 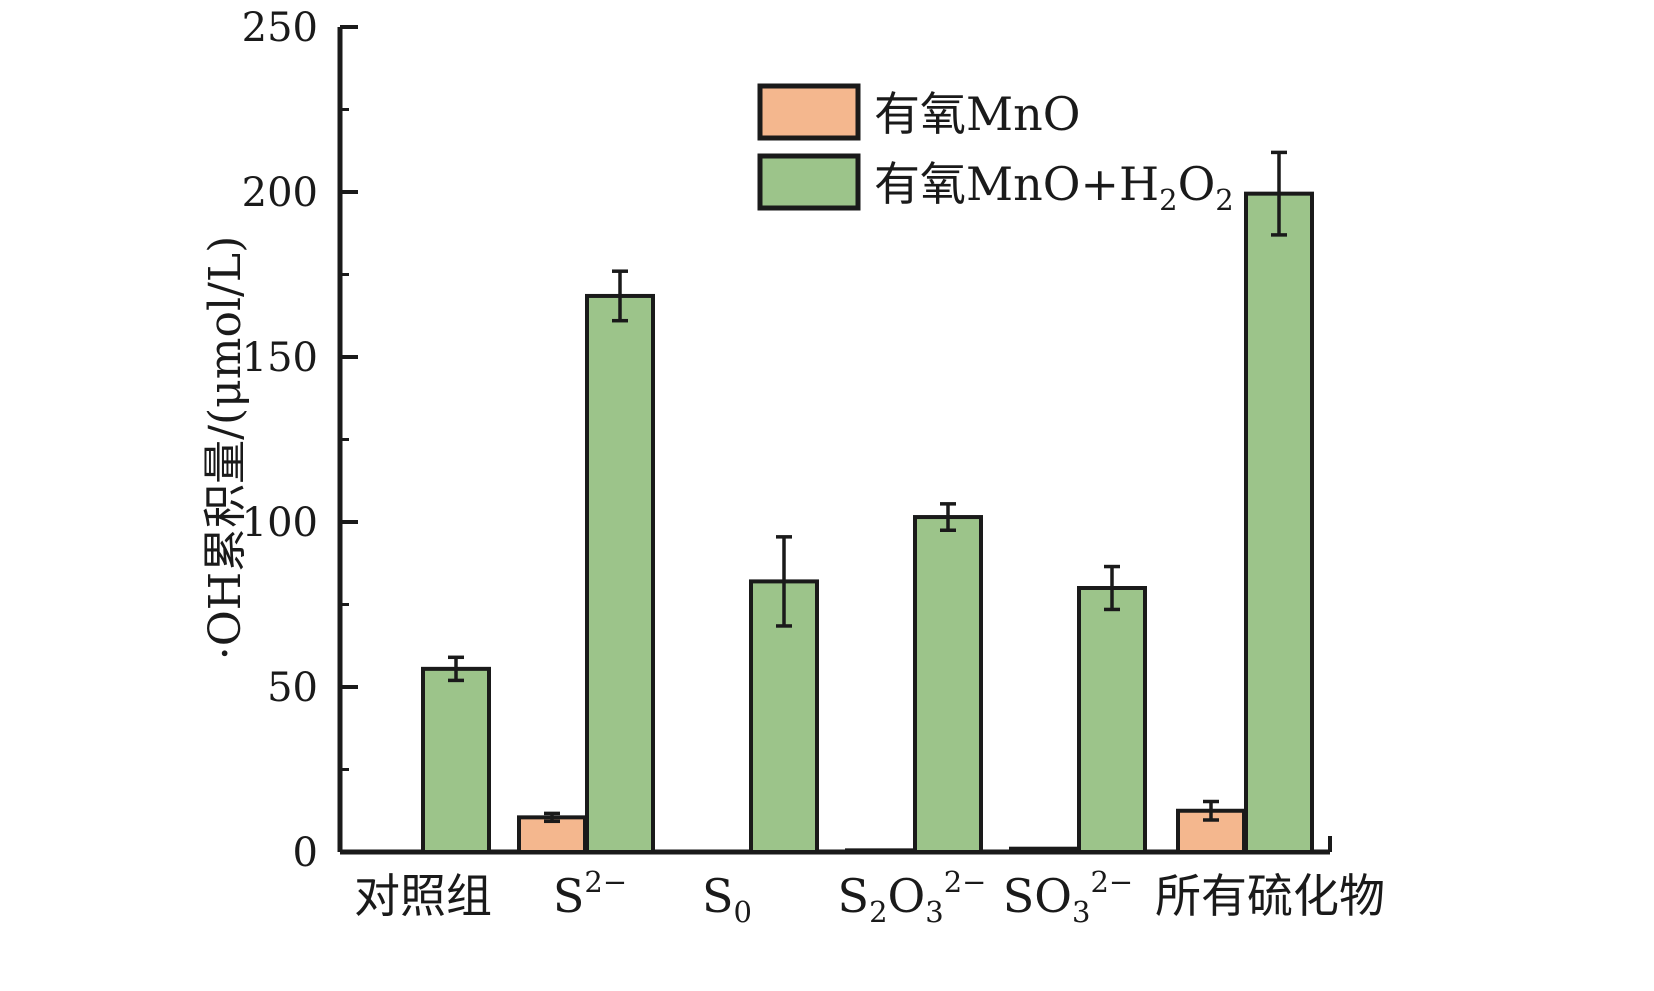 What do you see at coordinates (1197, 184) in the screenshot?
I see `legend-label-part: O` at bounding box center [1197, 184].